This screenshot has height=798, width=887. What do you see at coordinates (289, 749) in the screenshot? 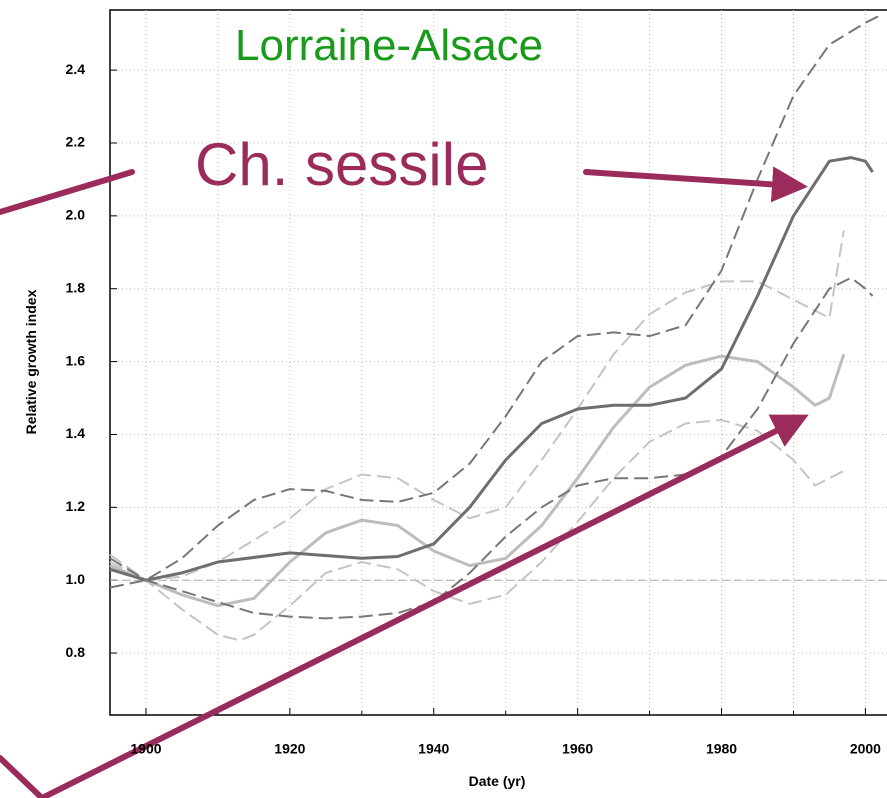
I see `x-tick-label: 1920` at bounding box center [289, 749].